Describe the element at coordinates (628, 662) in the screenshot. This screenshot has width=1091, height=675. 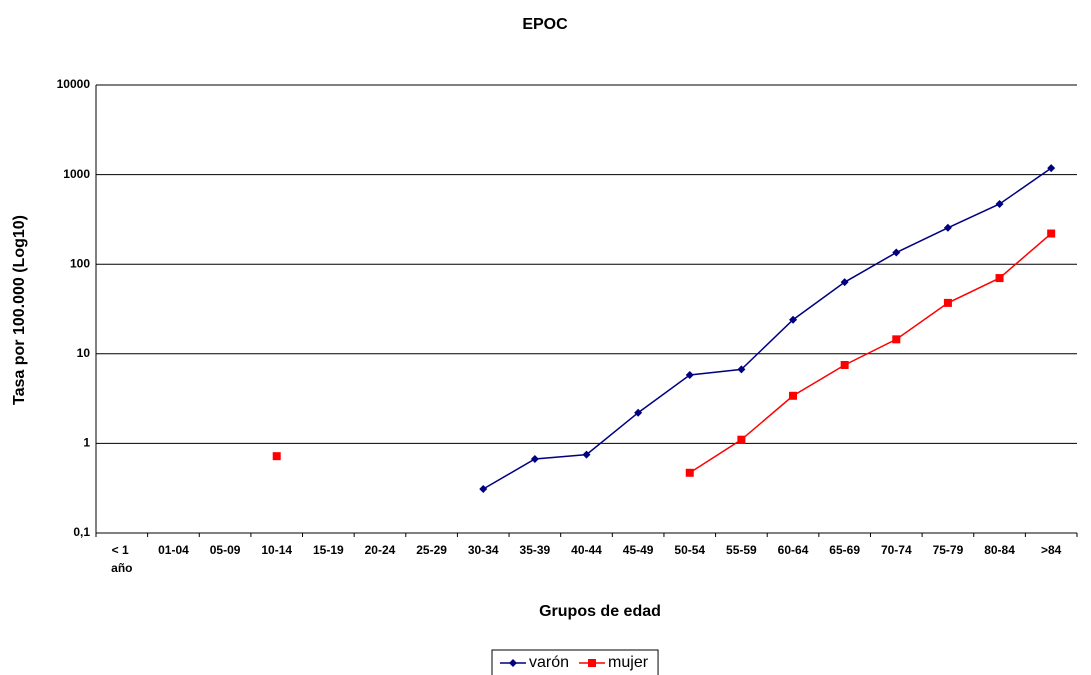
I see `legend-label: mujer` at that location.